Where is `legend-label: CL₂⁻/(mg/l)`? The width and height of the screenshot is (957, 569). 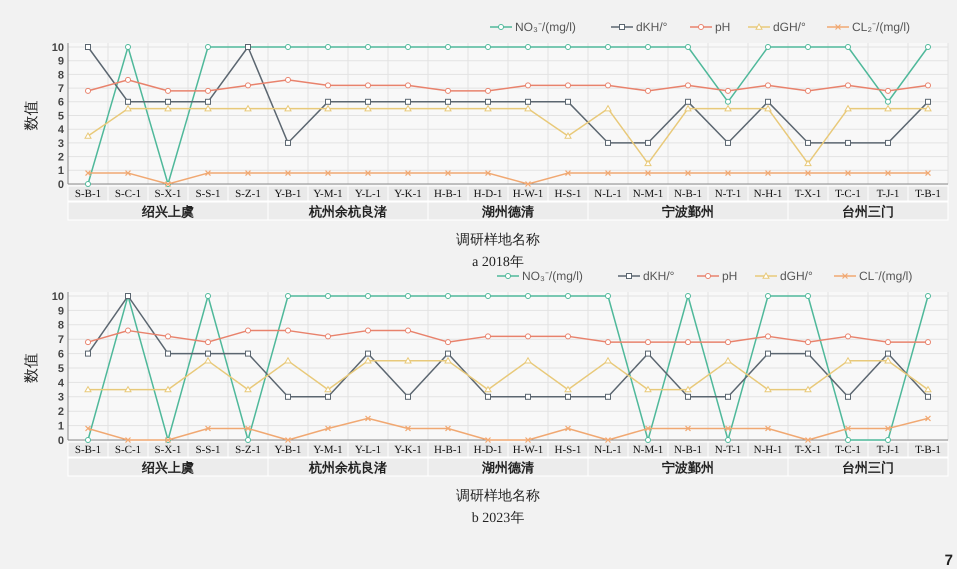
legend-label: CL₂⁻/(mg/l) is located at coordinates (881, 27).